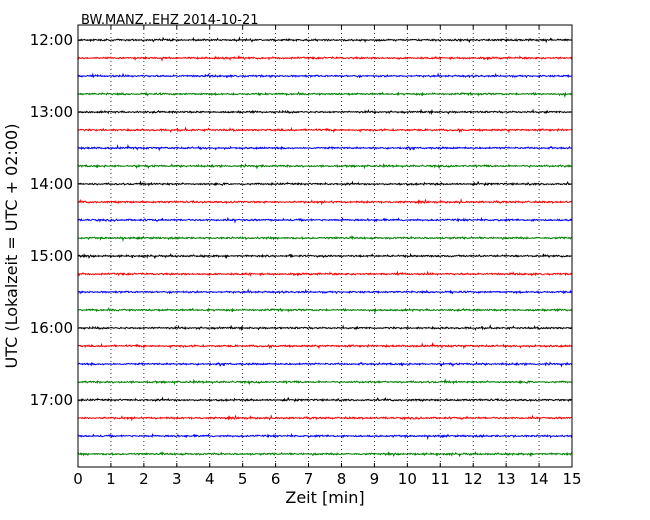 This screenshot has width=650, height=520. Describe the element at coordinates (571, 479) in the screenshot. I see `x-tick-label-15: 15` at that location.